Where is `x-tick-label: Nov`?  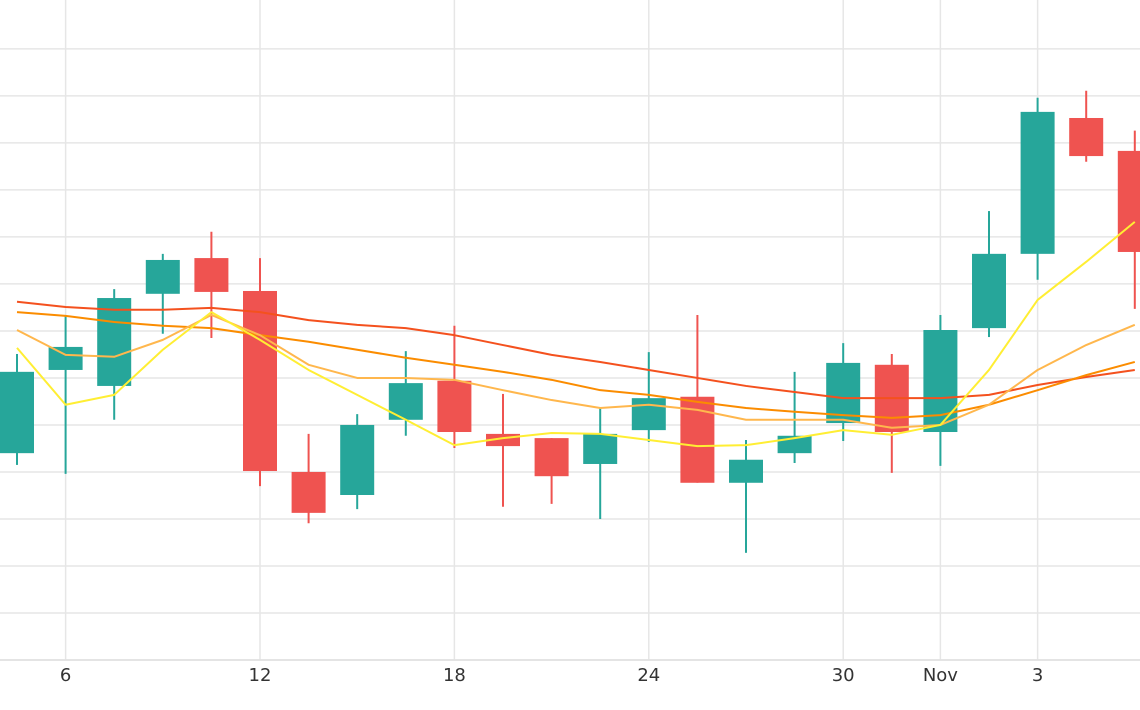 x-tick-label: Nov is located at coordinates (940, 675).